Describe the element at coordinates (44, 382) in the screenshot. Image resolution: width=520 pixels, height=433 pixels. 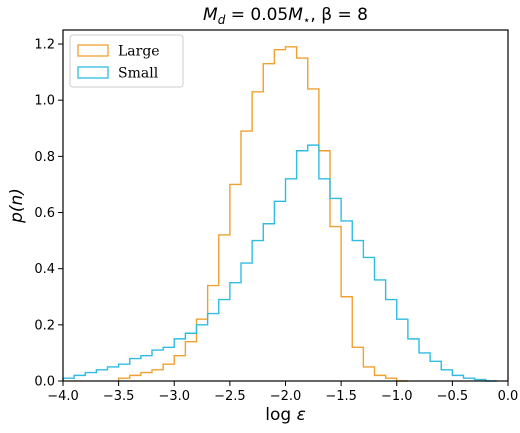
I see `y-tick-label: 0.0` at that location.